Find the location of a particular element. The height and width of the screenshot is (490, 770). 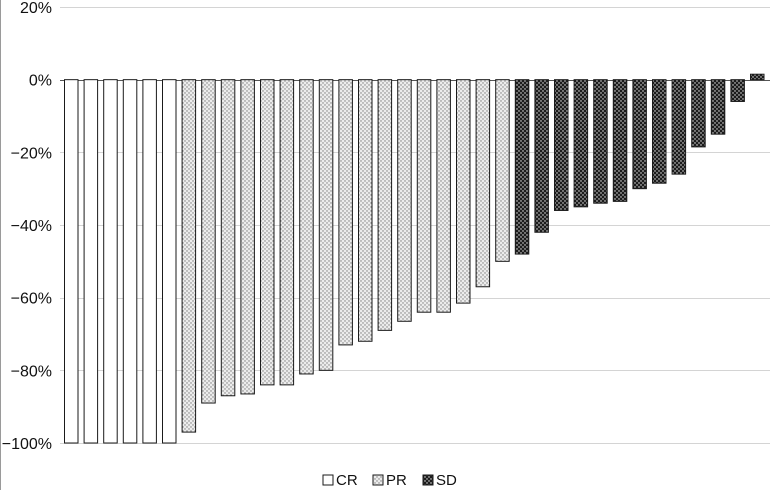

legend-label-pr: PR is located at coordinates (396, 480).